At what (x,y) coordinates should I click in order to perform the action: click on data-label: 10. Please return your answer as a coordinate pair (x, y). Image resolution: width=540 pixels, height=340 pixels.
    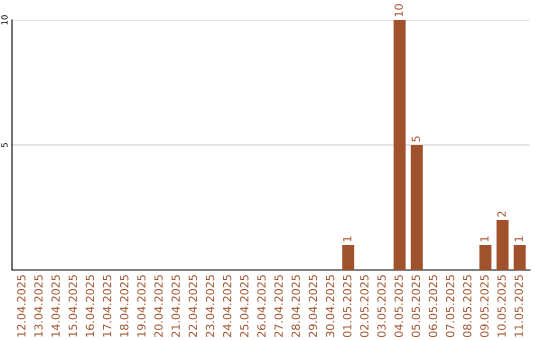
    Looking at the image, I should click on (398, 10).